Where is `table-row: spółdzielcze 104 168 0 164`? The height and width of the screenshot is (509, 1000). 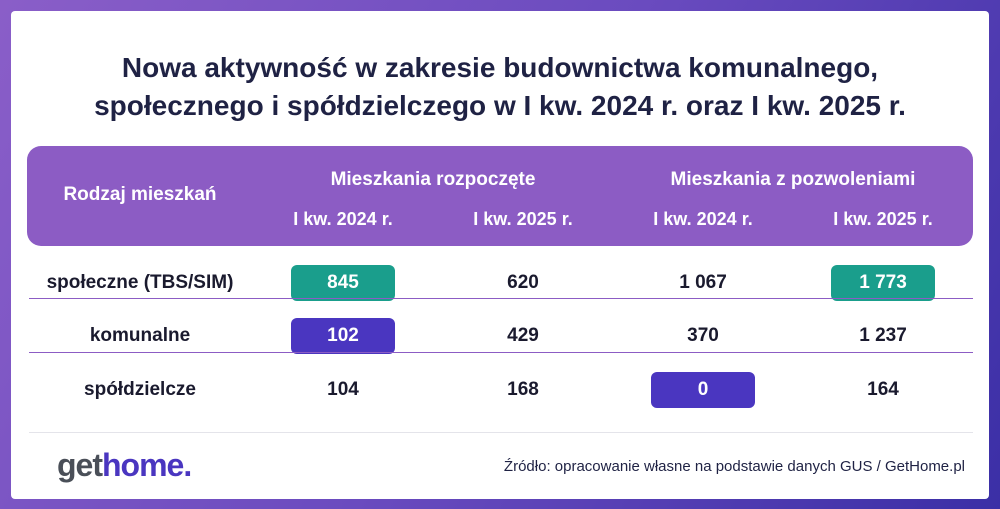
table-row: spółdzielcze 104 168 0 164 is located at coordinates (500, 390).